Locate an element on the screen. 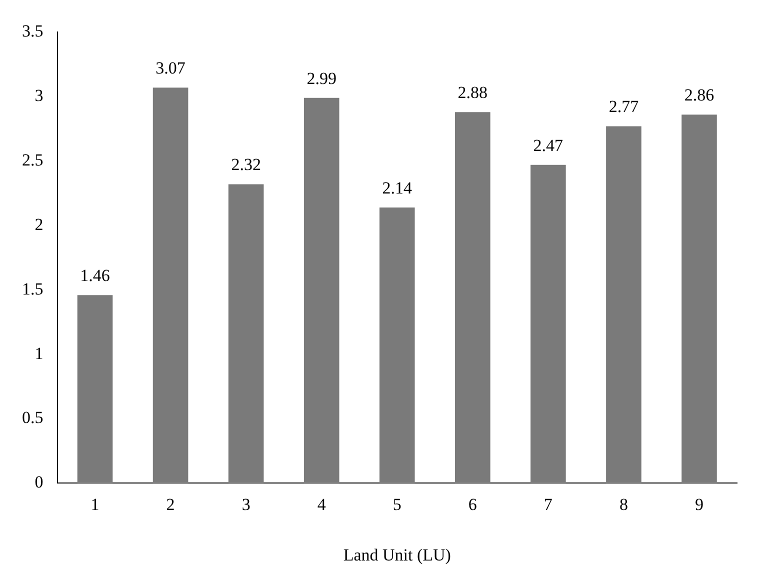 This screenshot has height=578, width=765. data-label: 2.99 is located at coordinates (321, 78).